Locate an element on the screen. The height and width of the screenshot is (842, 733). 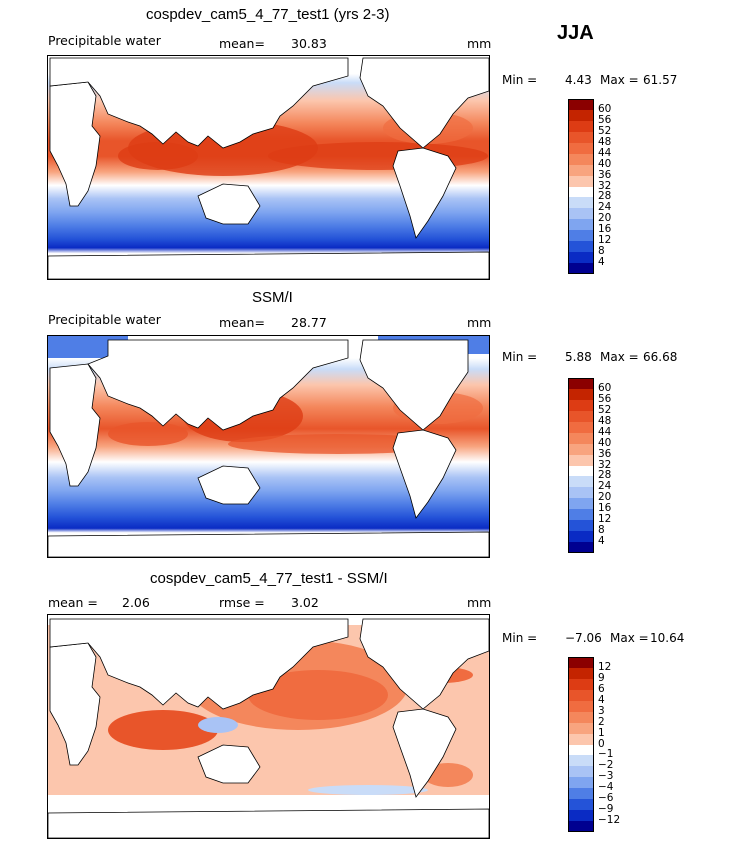
units-model: mm is located at coordinates (479, 43).